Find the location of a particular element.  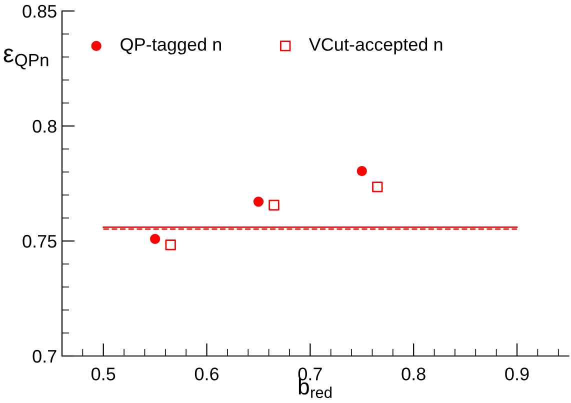

legend-label: VCut-accepted n is located at coordinates (375, 46).